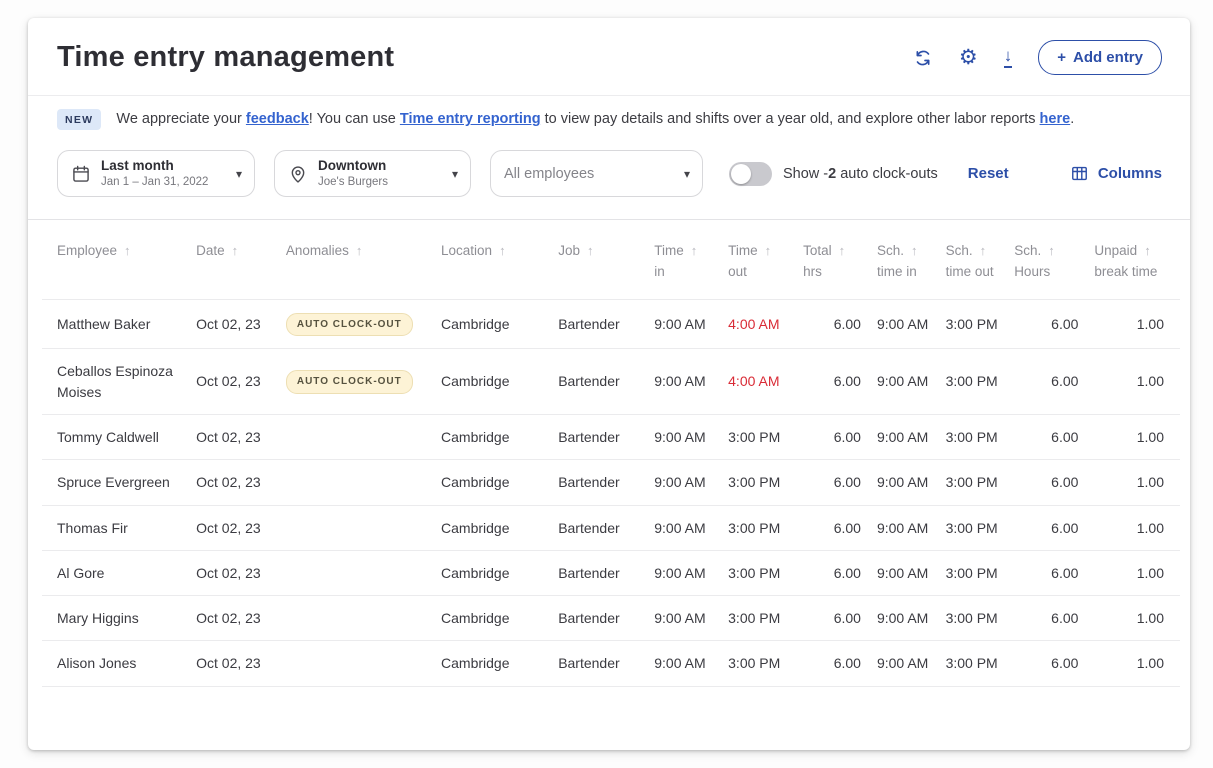  What do you see at coordinates (87, 250) in the screenshot?
I see `column-label: Employee` at bounding box center [87, 250].